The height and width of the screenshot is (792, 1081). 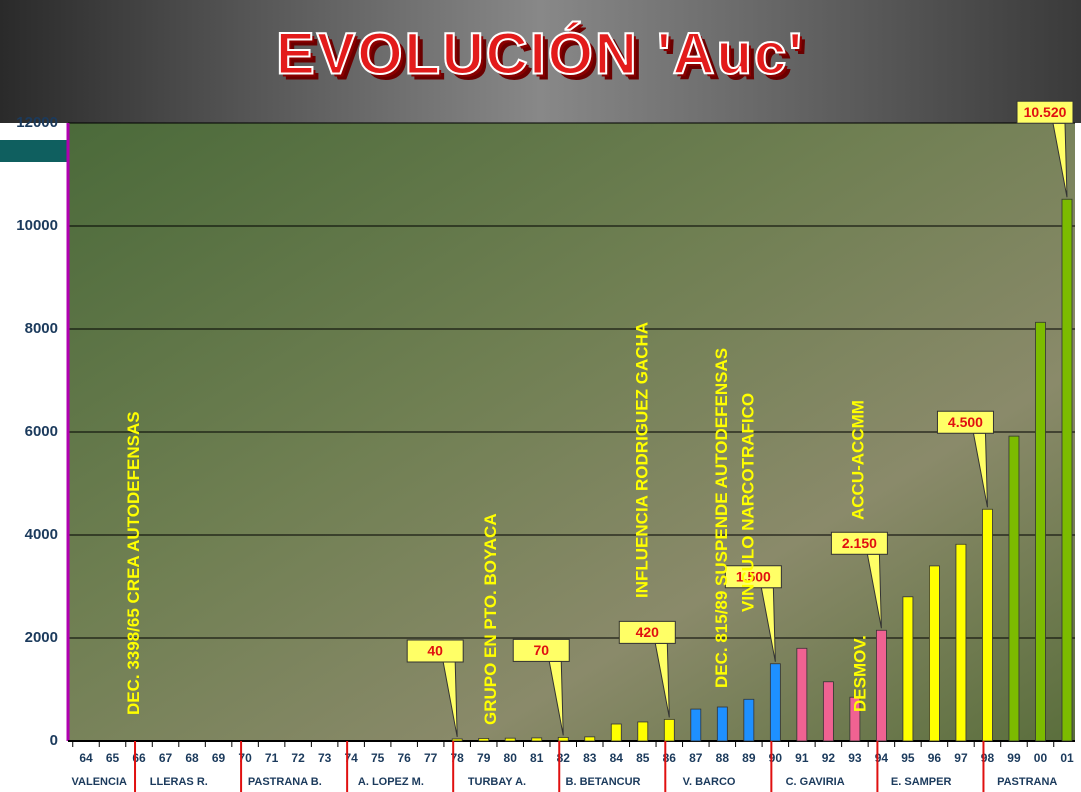 I want to click on x-tick-label: 64, so click(x=86, y=758).